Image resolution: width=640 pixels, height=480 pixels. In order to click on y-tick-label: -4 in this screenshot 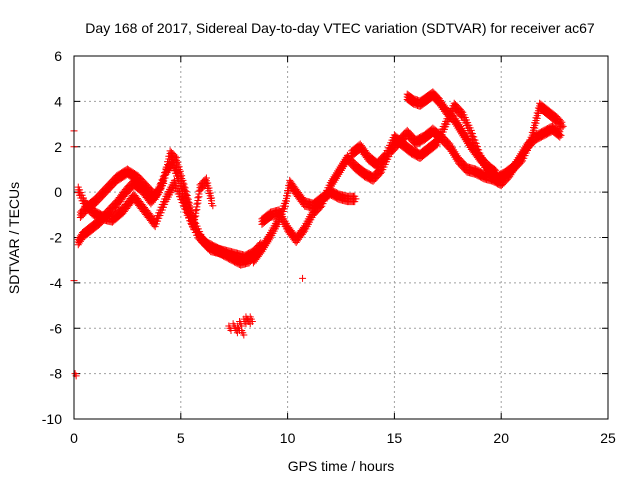, I will do `click(56, 283)`.